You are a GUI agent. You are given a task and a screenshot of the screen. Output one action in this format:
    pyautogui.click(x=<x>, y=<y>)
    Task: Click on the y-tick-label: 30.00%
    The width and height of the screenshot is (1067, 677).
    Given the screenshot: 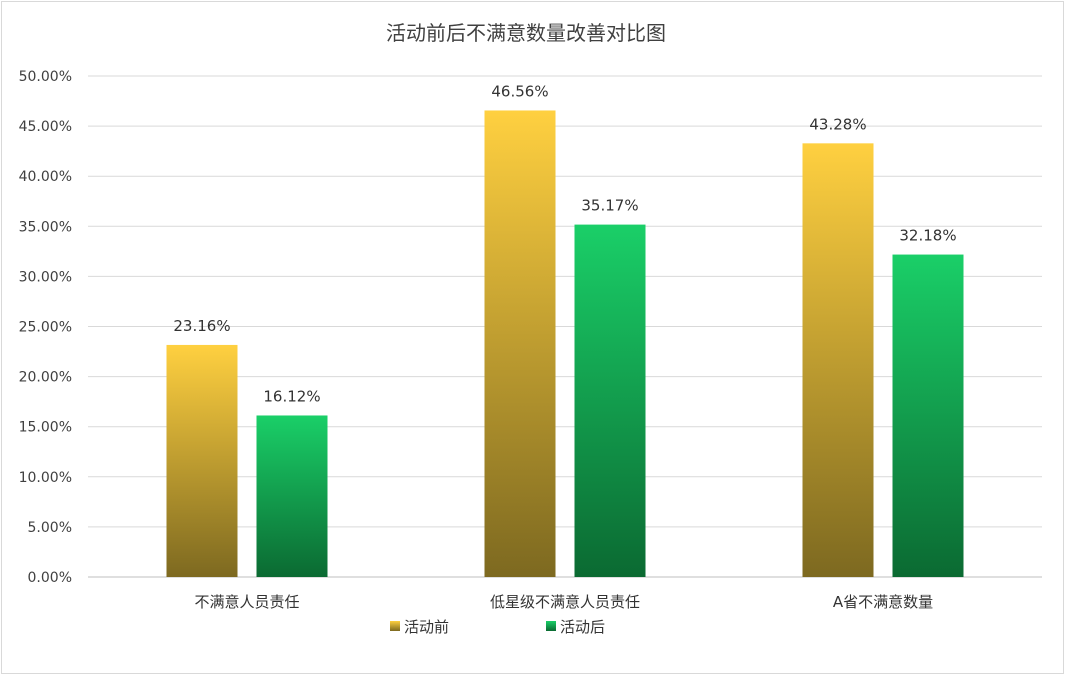 What is the action you would take?
    pyautogui.click(x=45, y=277)
    